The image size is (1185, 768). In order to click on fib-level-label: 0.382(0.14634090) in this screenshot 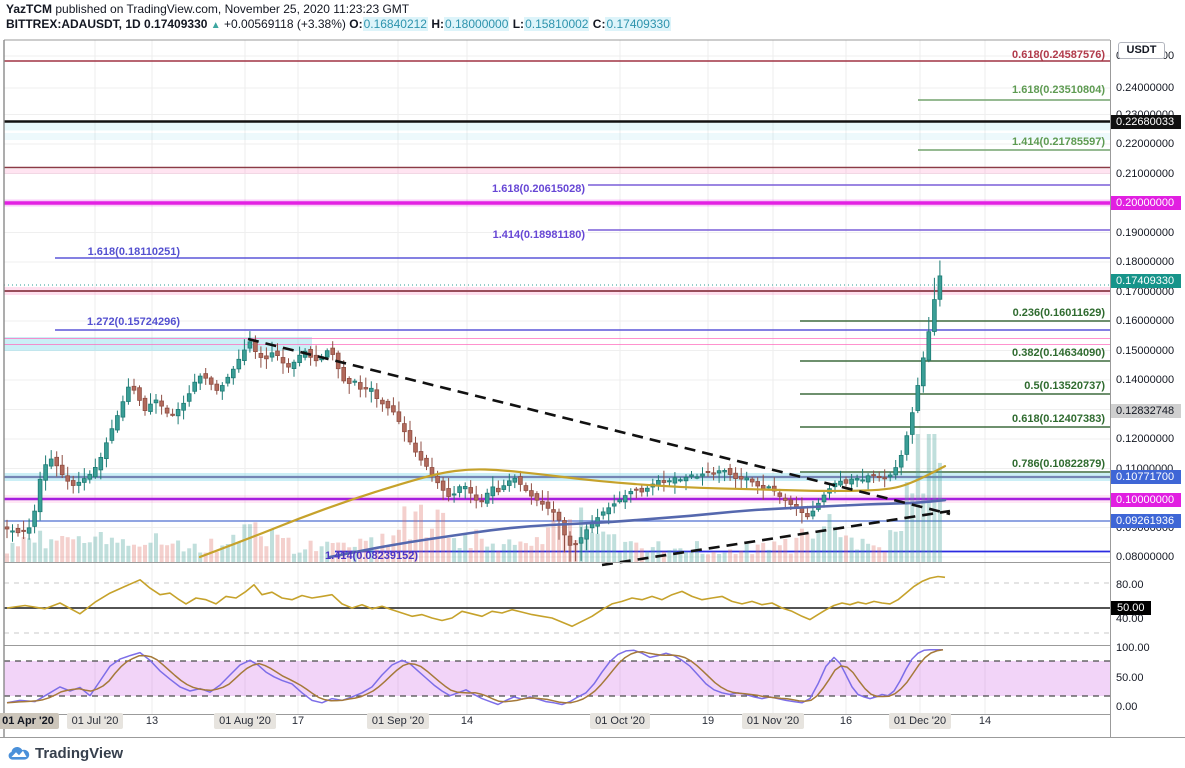, I will do `click(1058, 353)`.